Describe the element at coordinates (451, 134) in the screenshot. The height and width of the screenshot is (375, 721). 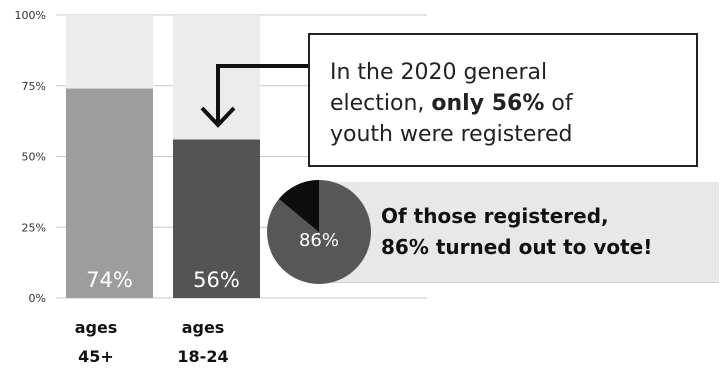
I see `callout-line-3: youth were registered` at that location.